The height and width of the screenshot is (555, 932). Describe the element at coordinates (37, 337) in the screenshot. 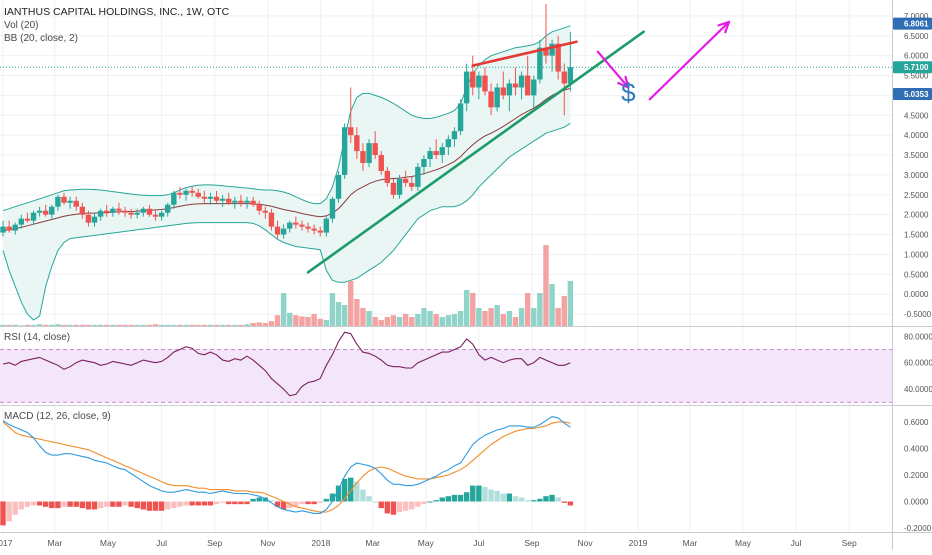

I see `rsi-indicator-label: RSI (14, close)` at that location.